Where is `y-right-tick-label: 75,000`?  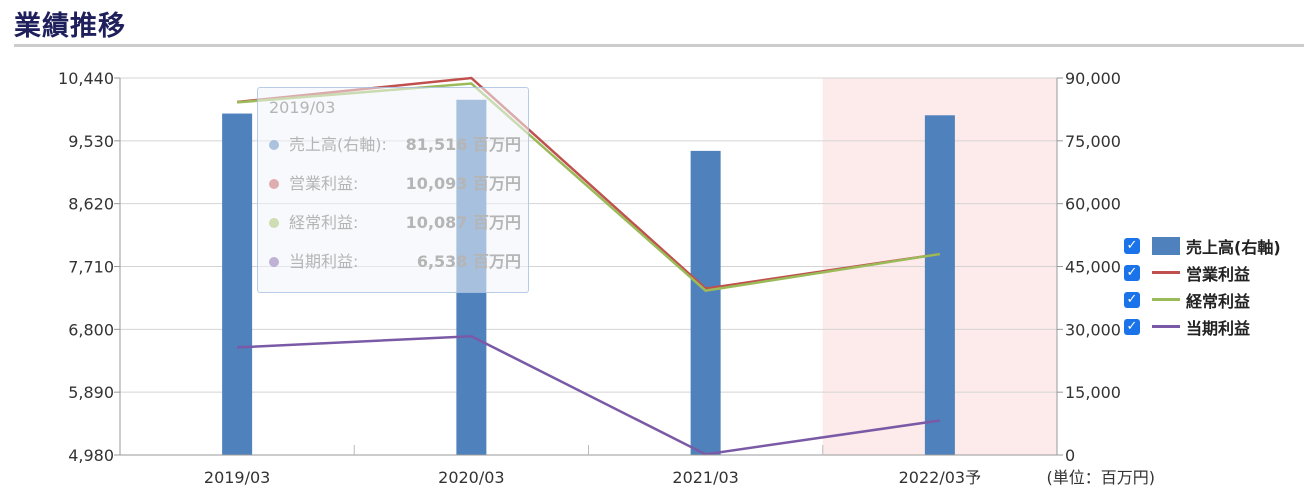
y-right-tick-label: 75,000 is located at coordinates (1093, 141).